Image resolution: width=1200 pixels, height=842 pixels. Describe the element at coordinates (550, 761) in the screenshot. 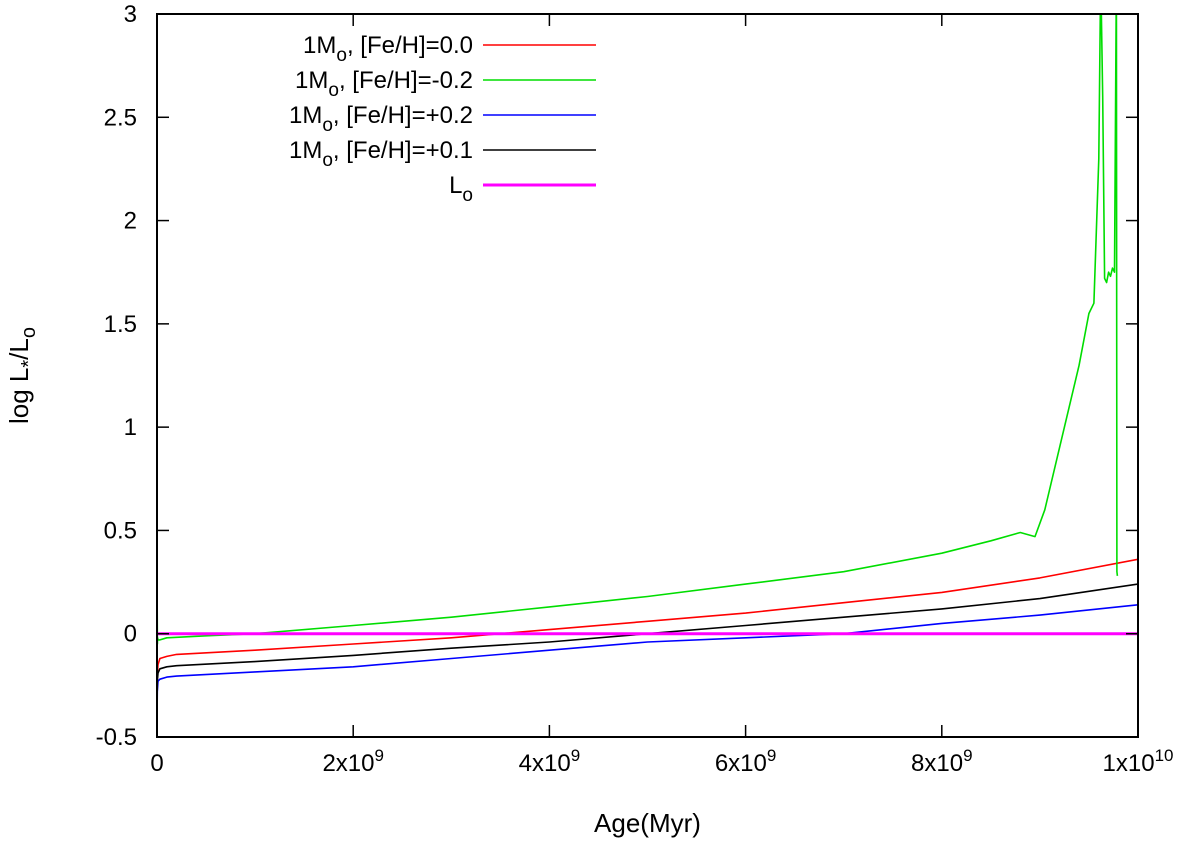

I see `x-tick-label: 4x10⁹` at that location.